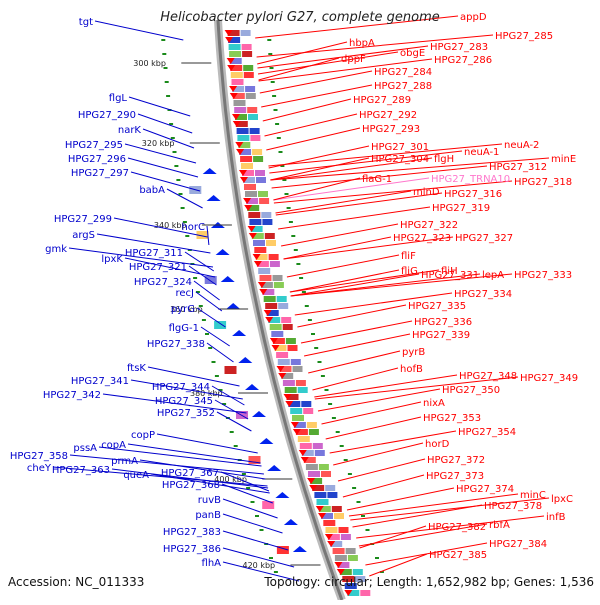 This screenshot has height=605, width=600. Describe the element at coordinates (437, 444) in the screenshot. I see `gene-label-right: horD` at that location.